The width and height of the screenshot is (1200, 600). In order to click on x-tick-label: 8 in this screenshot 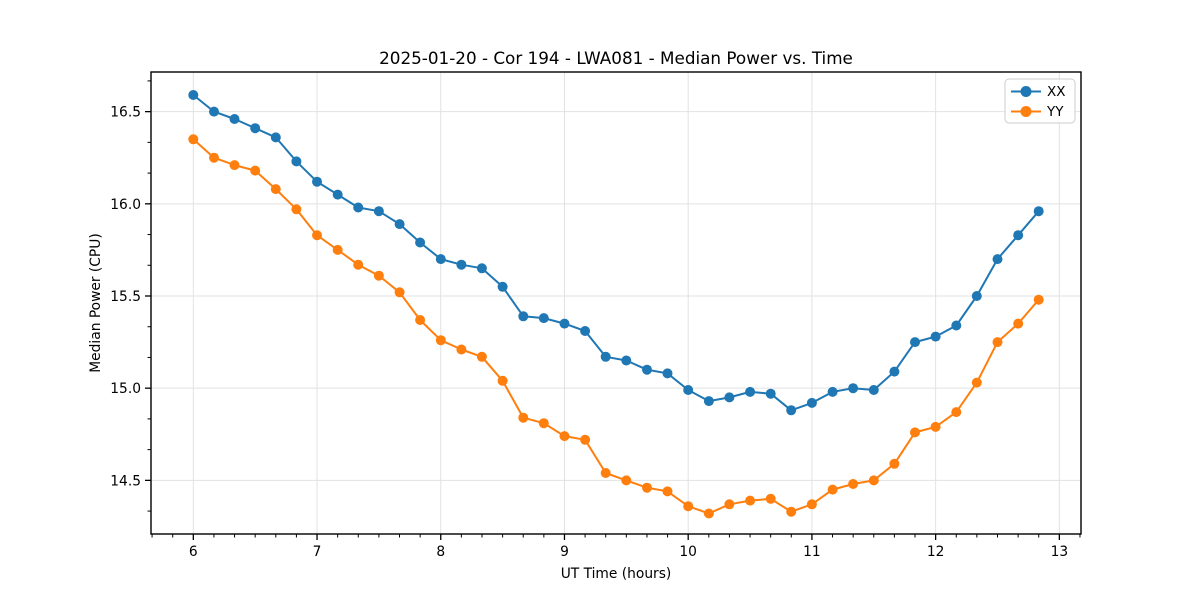, I will do `click(440, 552)`.